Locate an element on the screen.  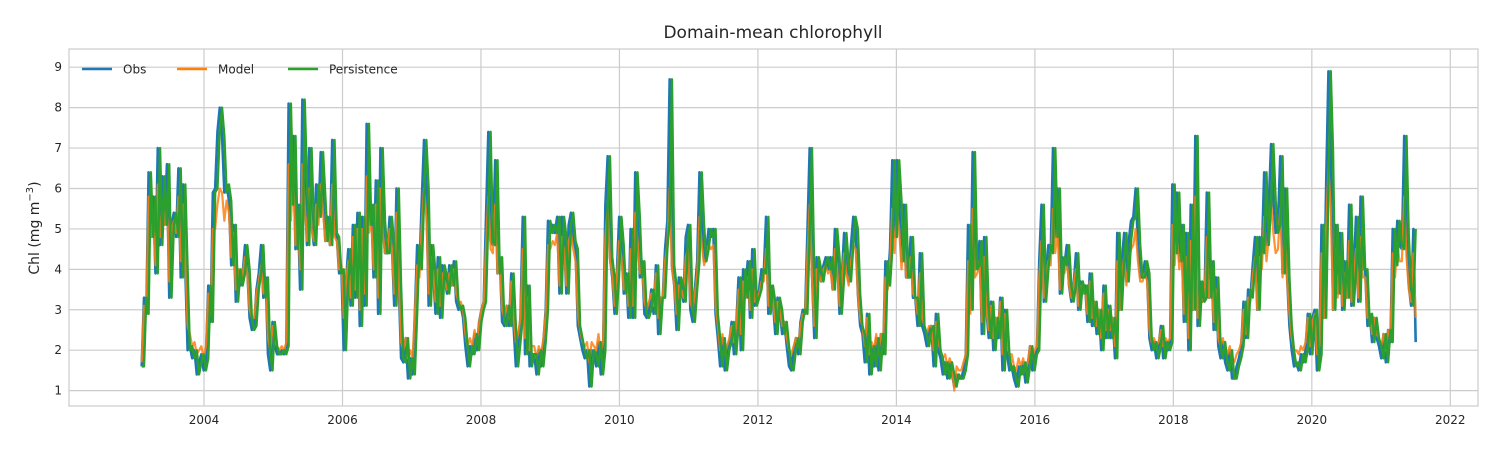
legend: Obs Model Persistence is located at coordinates (240, 70).